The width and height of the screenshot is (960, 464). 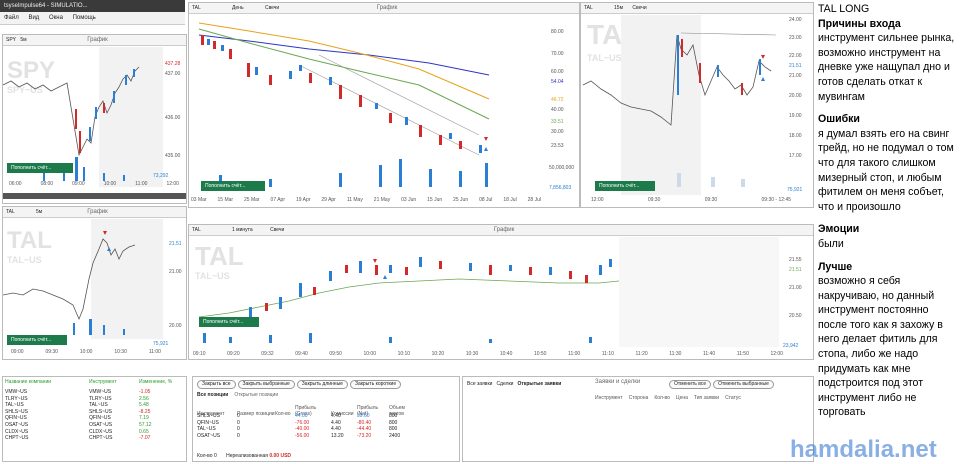 What do you see at coordinates (557, 146) in the screenshot?
I see `price-label: 23.53` at bounding box center [557, 146].